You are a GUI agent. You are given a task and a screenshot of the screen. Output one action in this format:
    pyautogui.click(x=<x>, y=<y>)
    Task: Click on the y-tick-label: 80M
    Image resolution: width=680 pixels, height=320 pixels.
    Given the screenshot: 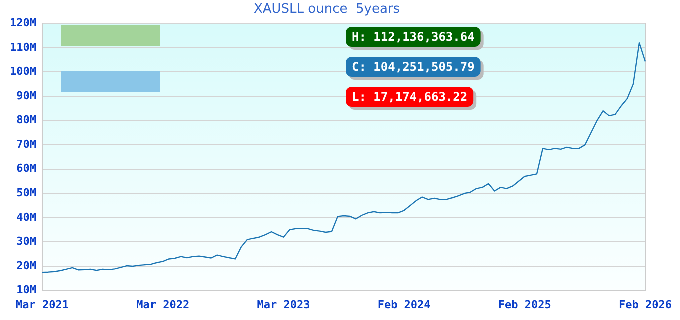 What is the action you would take?
    pyautogui.click(x=26, y=120)
    